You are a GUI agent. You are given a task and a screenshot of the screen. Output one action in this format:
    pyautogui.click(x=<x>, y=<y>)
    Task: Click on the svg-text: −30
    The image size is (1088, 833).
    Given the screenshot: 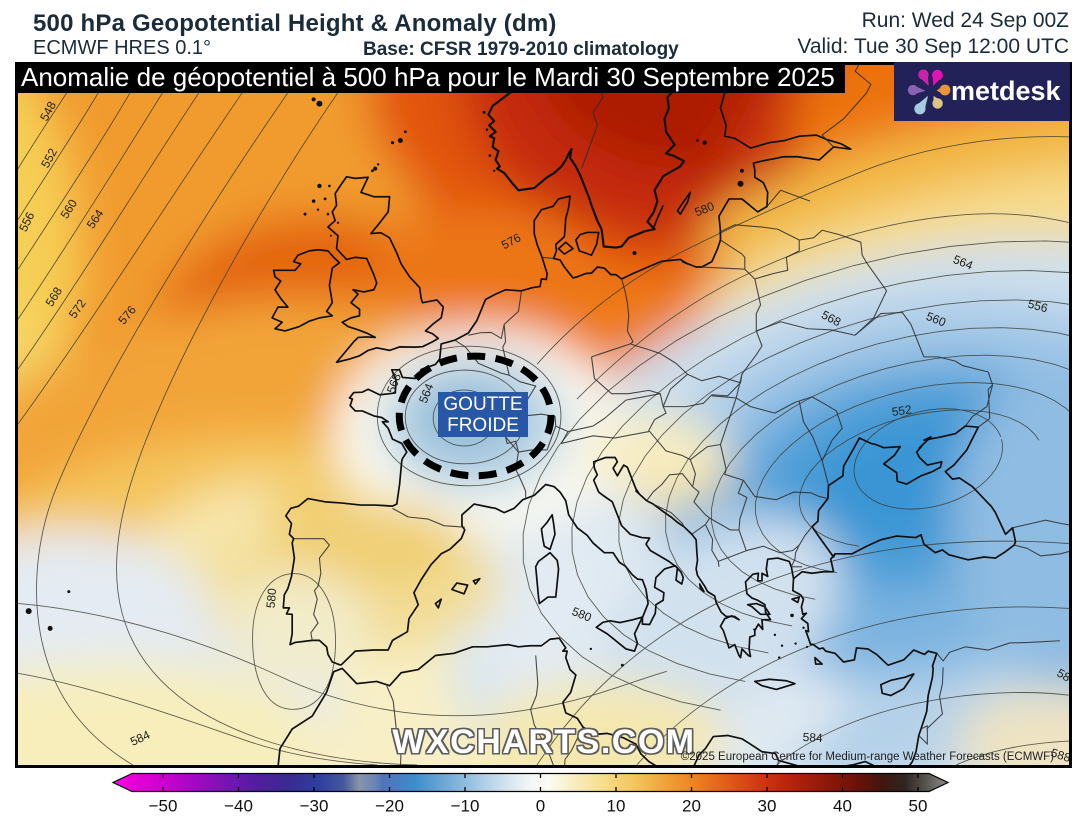 What is the action you would take?
    pyautogui.click(x=314, y=806)
    